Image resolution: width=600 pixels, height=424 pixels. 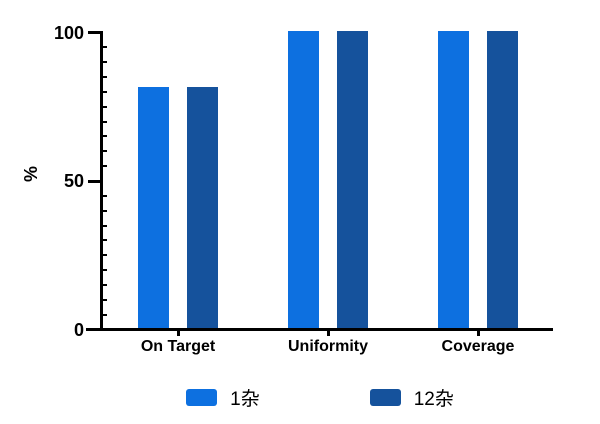 What do you see at coordinates (73, 181) in the screenshot?
I see `y-tick-label: 50` at bounding box center [73, 181].